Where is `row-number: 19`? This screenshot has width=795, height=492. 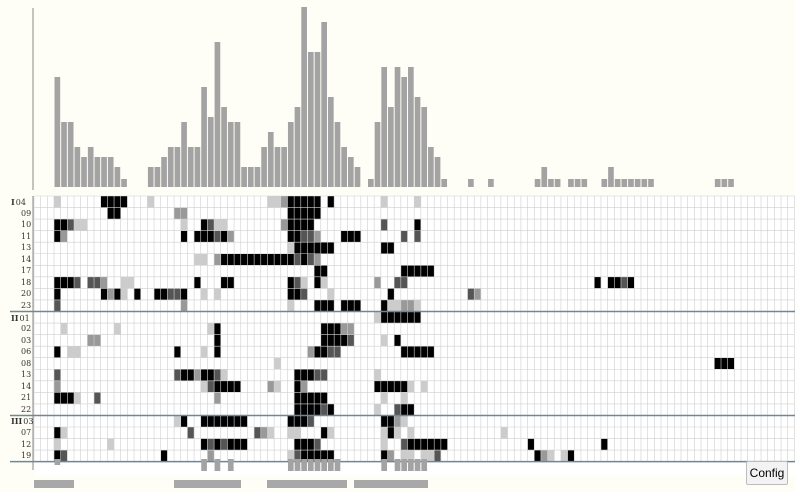
row-number: 19 is located at coordinates (26, 456).